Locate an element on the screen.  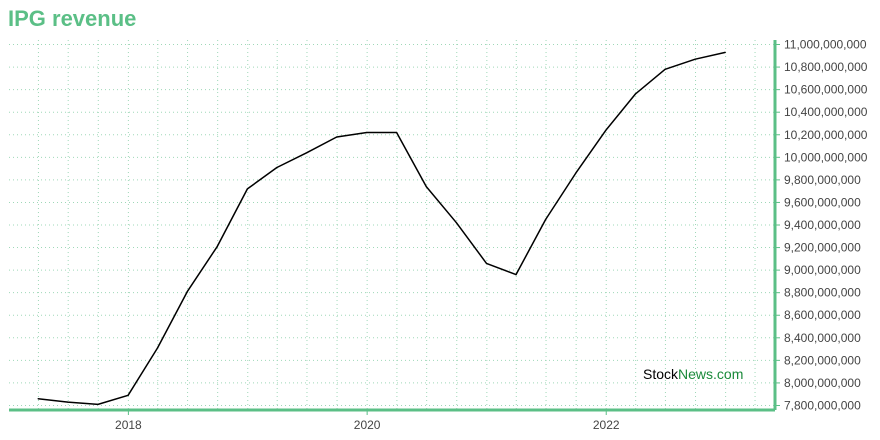
x-tick-labels: 2018 2020 2022 is located at coordinates (367, 425).